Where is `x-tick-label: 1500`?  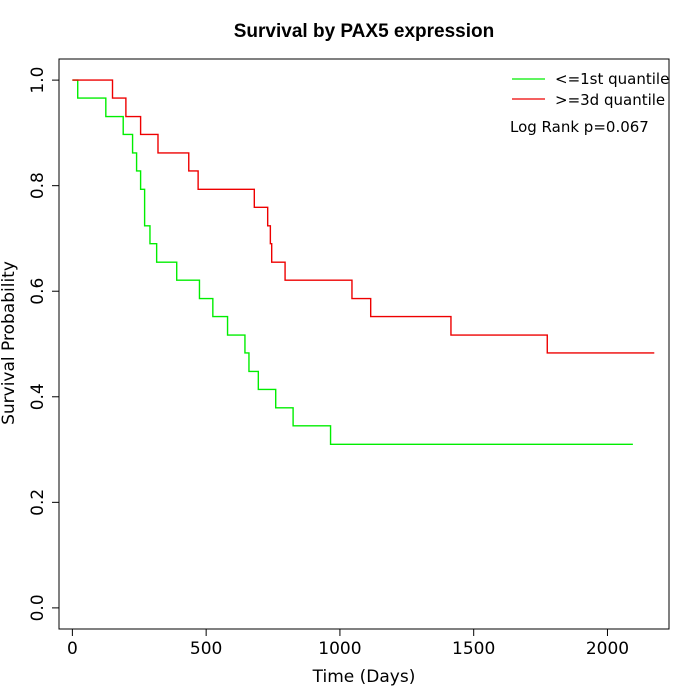 x-tick-label: 1500 is located at coordinates (473, 649).